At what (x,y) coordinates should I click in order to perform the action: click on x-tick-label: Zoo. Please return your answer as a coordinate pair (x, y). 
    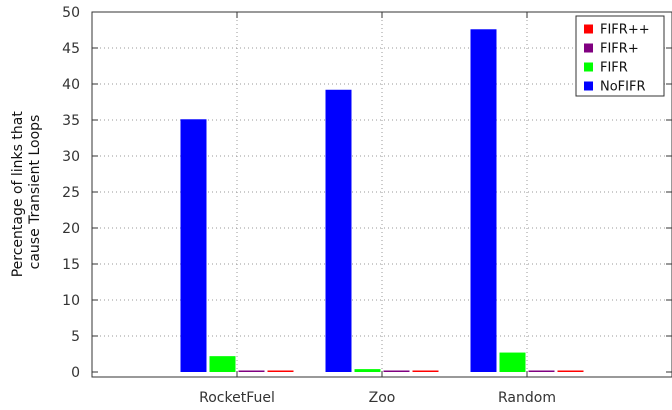
    Looking at the image, I should click on (382, 398).